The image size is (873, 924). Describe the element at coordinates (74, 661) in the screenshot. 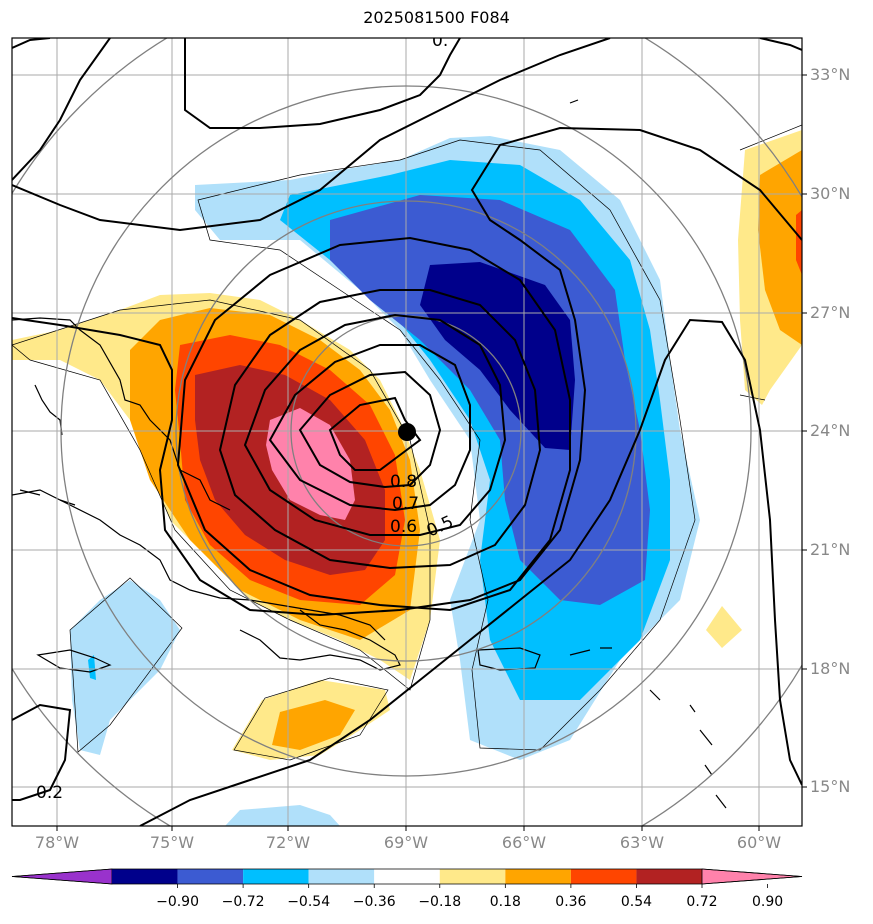

I see `coastline-jamaica` at that location.